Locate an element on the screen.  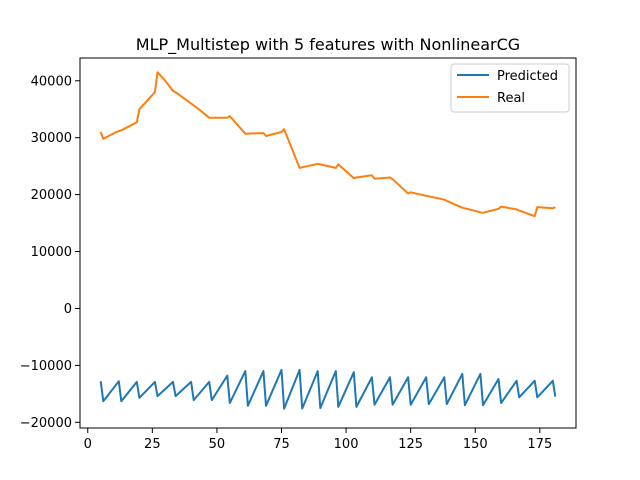
x-tick-label: 175 is located at coordinates (539, 444).